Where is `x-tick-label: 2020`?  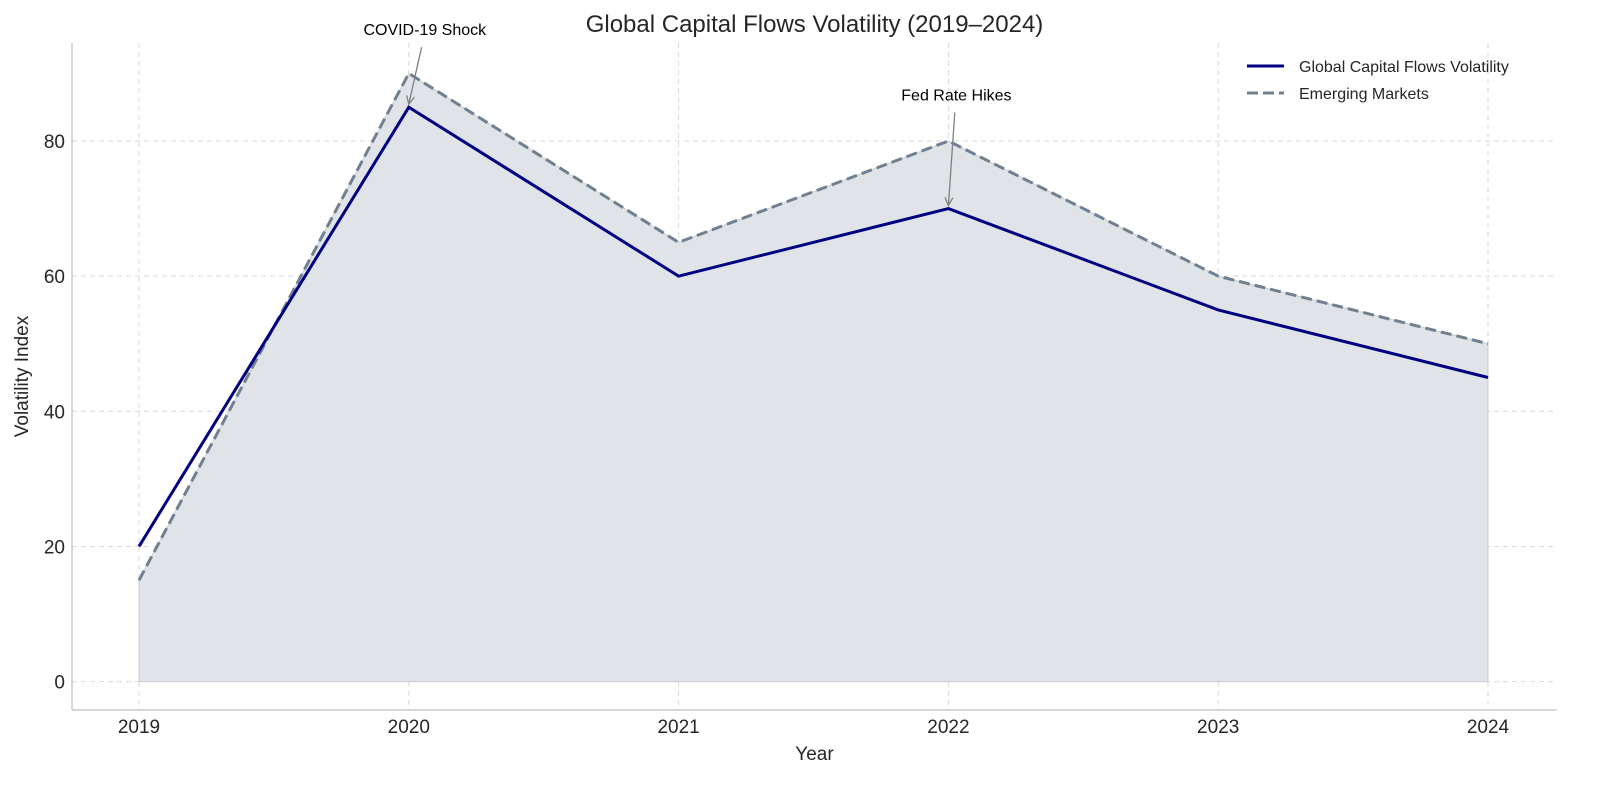 x-tick-label: 2020 is located at coordinates (409, 727).